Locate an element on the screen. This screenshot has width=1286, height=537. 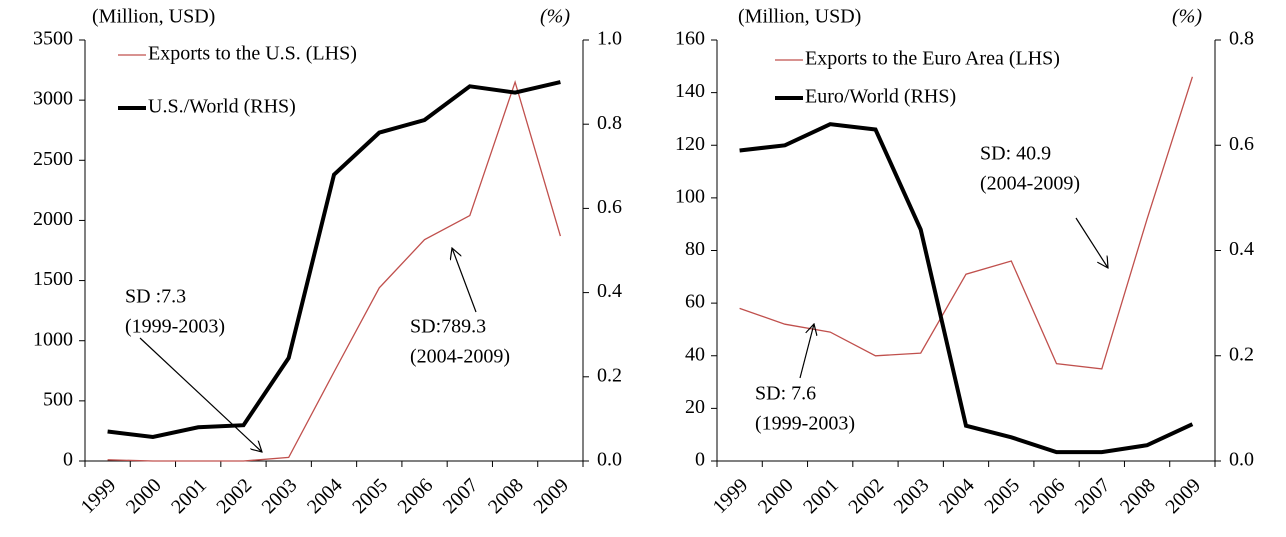
y-tick-label: 1500 is located at coordinates (53, 279).